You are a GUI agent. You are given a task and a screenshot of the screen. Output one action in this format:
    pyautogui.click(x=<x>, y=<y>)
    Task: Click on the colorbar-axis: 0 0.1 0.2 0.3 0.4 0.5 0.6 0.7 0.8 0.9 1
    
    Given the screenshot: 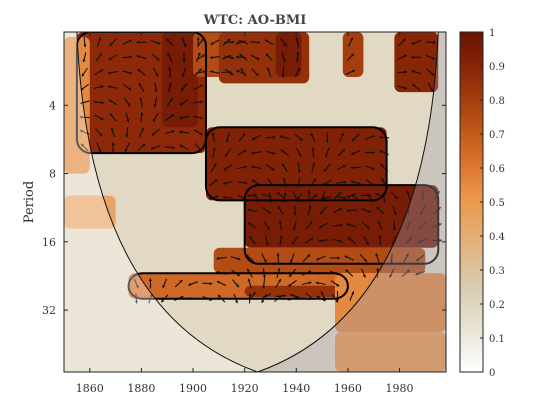 What is the action you would take?
    pyautogui.click(x=492, y=203)
    